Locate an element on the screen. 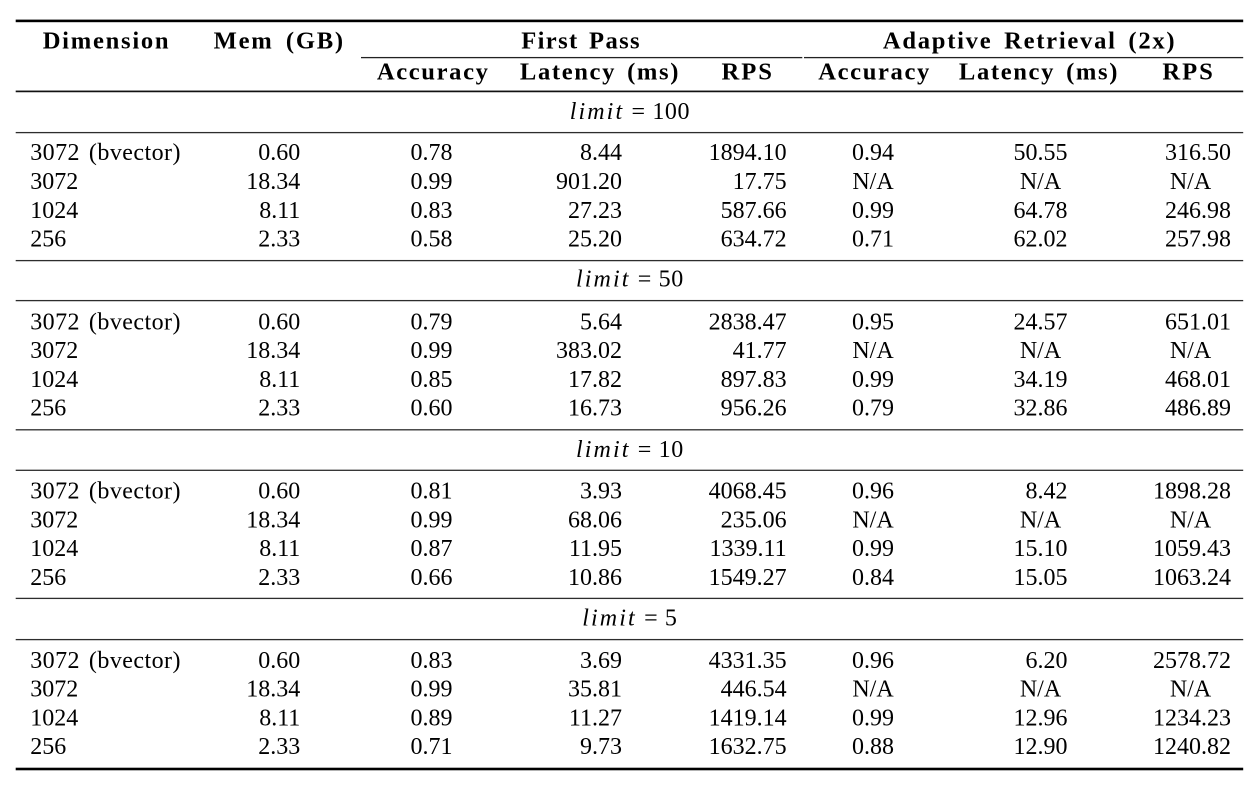  svg-text: 41.77 is located at coordinates (760, 351).